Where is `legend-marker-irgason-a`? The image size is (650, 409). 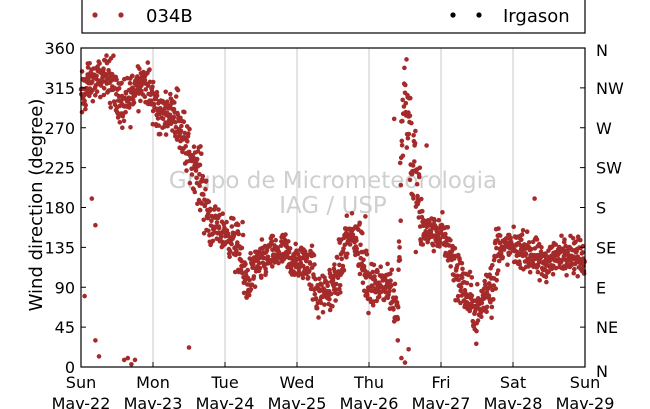
legend-marker-irgason-a is located at coordinates (453, 15).